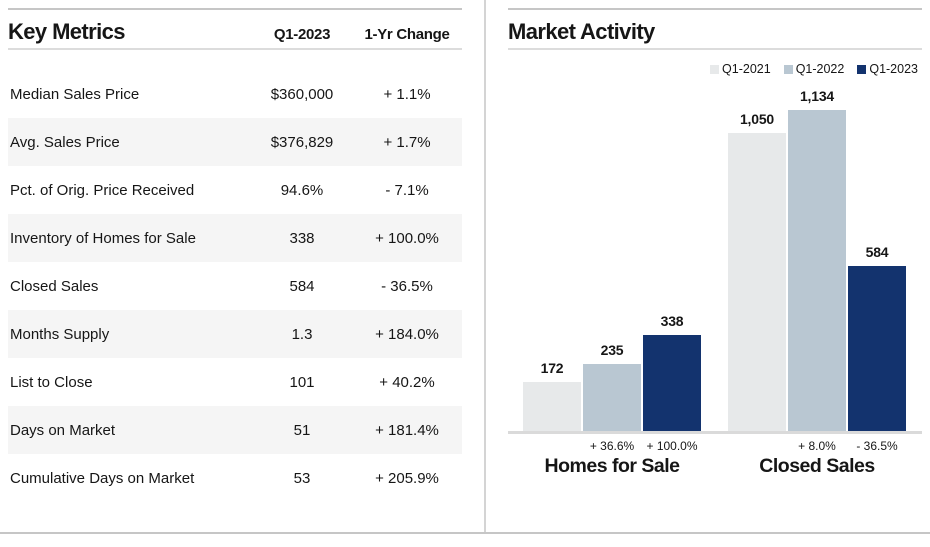  Describe the element at coordinates (407, 286) in the screenshot. I see `metric-change: - 36.5%` at that location.